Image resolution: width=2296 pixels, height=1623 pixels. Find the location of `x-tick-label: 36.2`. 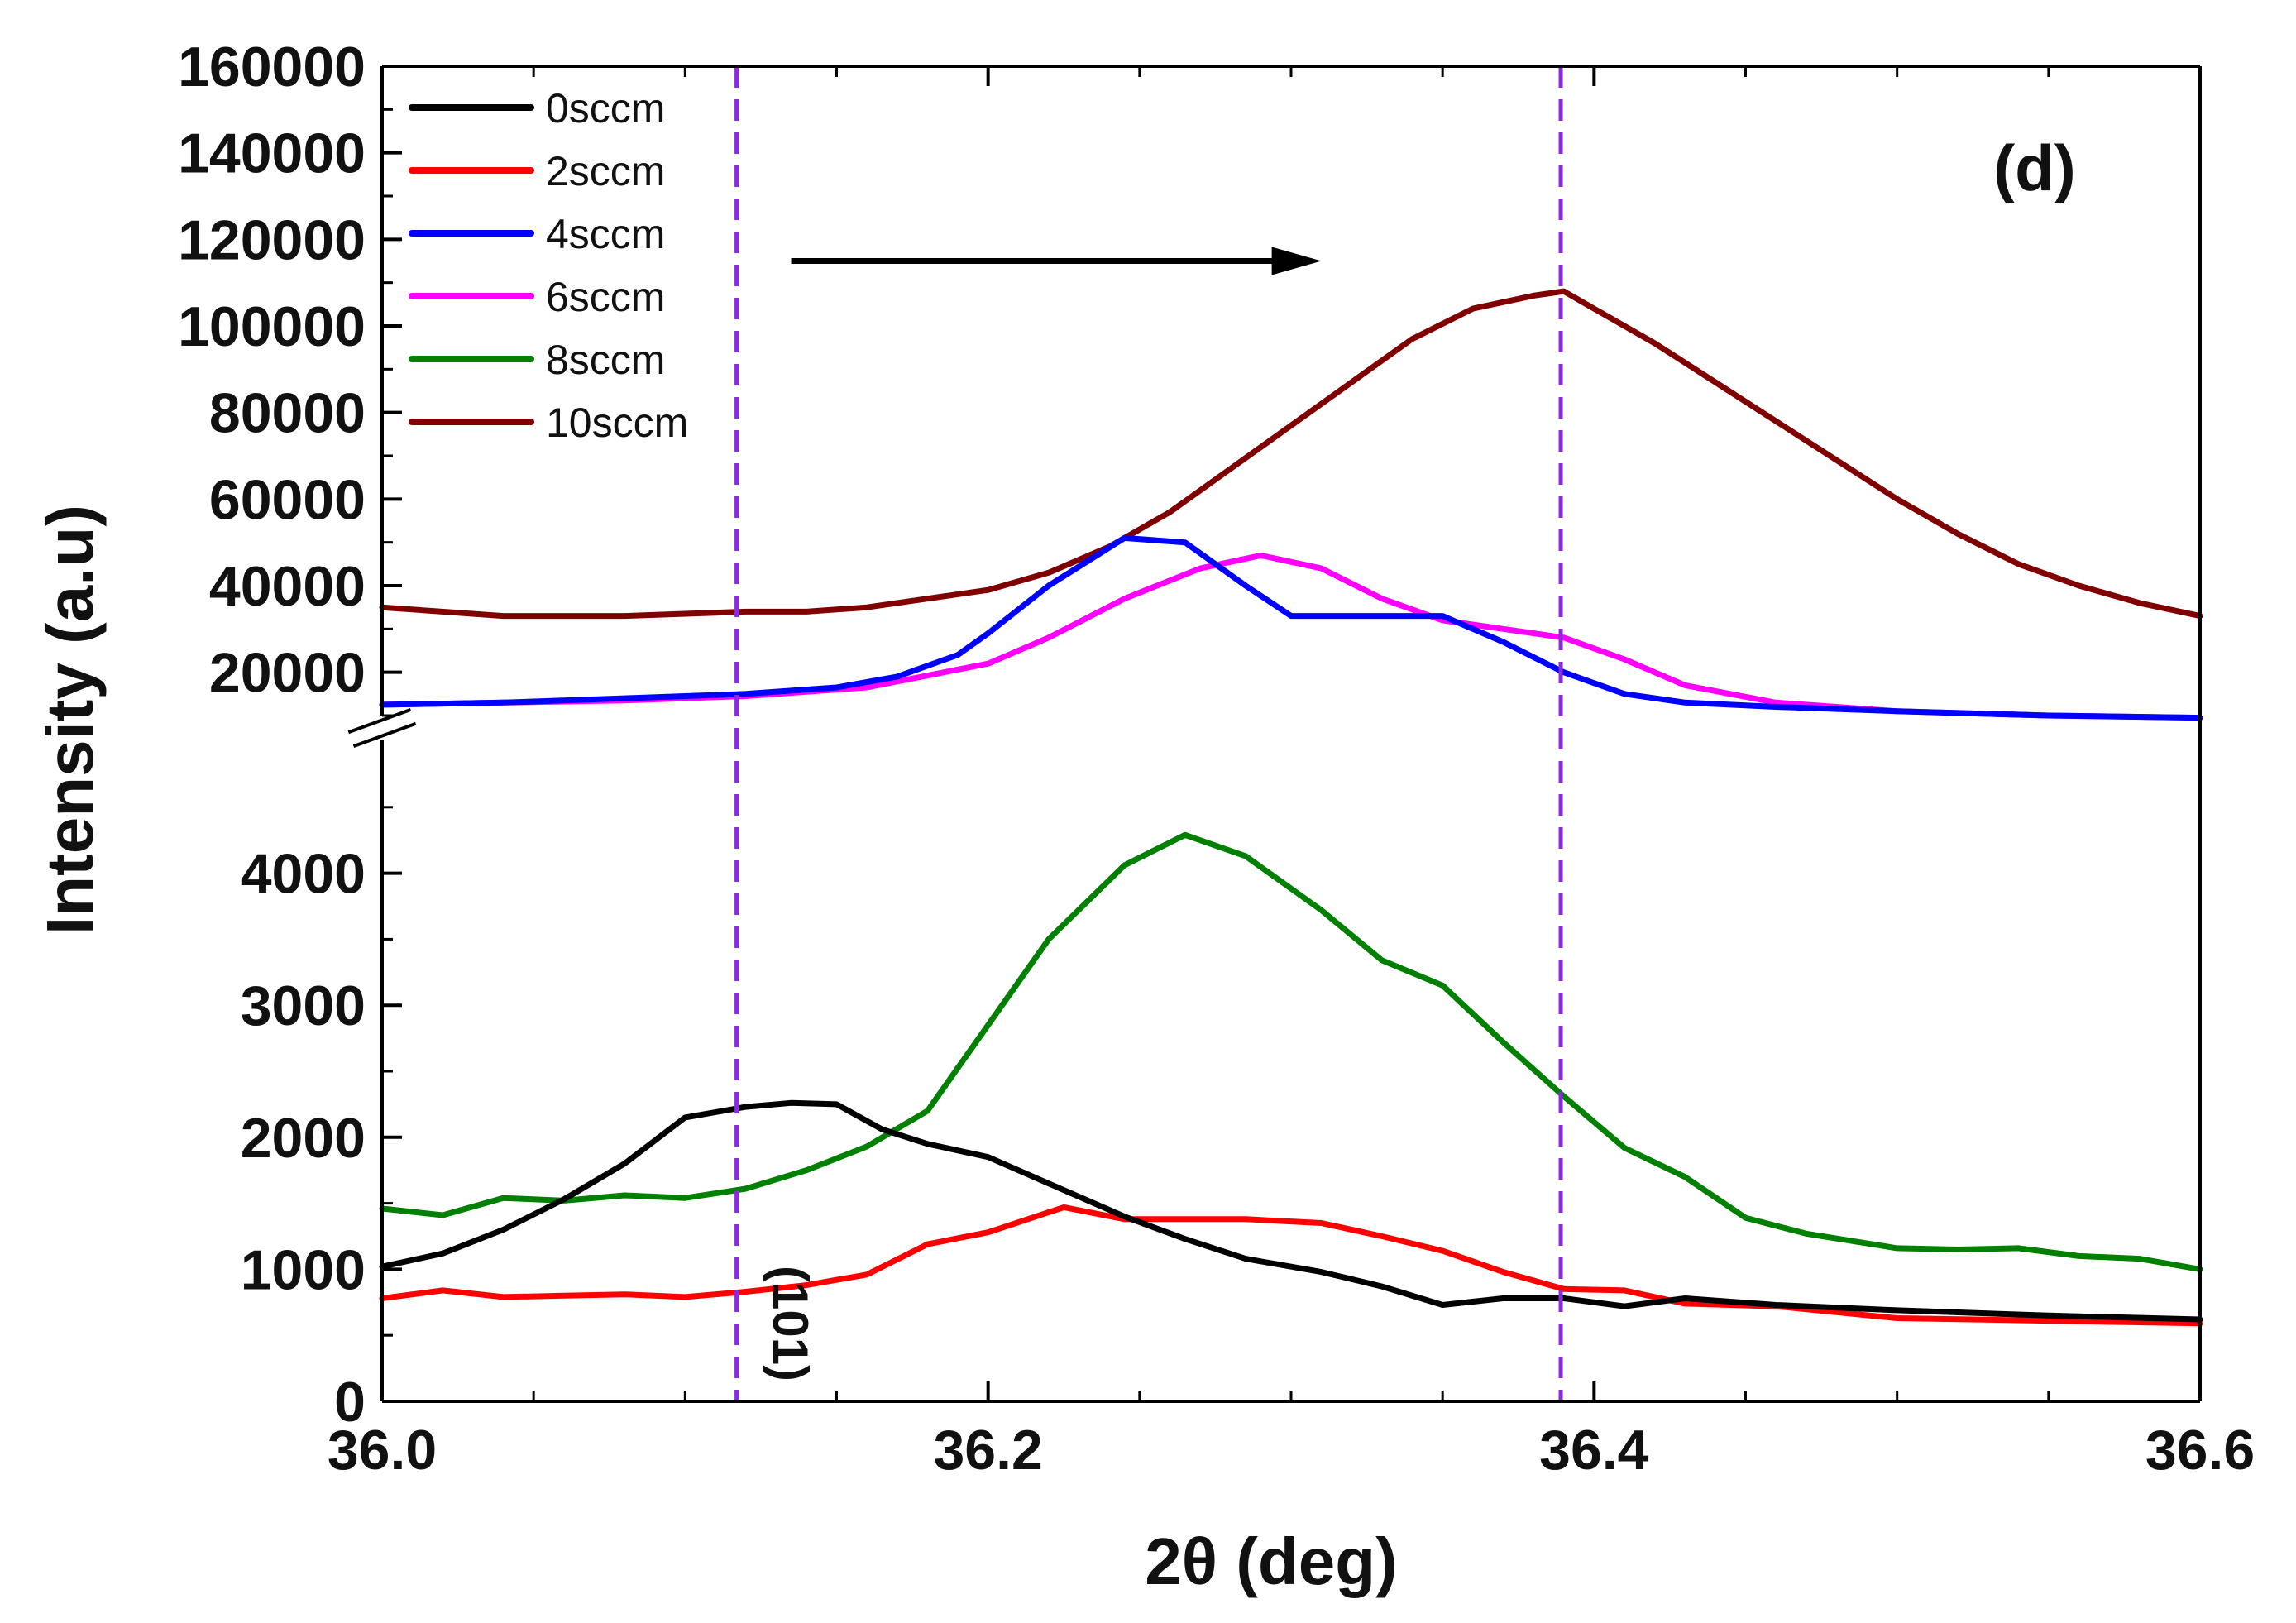

x-tick-label: 36.2 is located at coordinates (987, 1450).